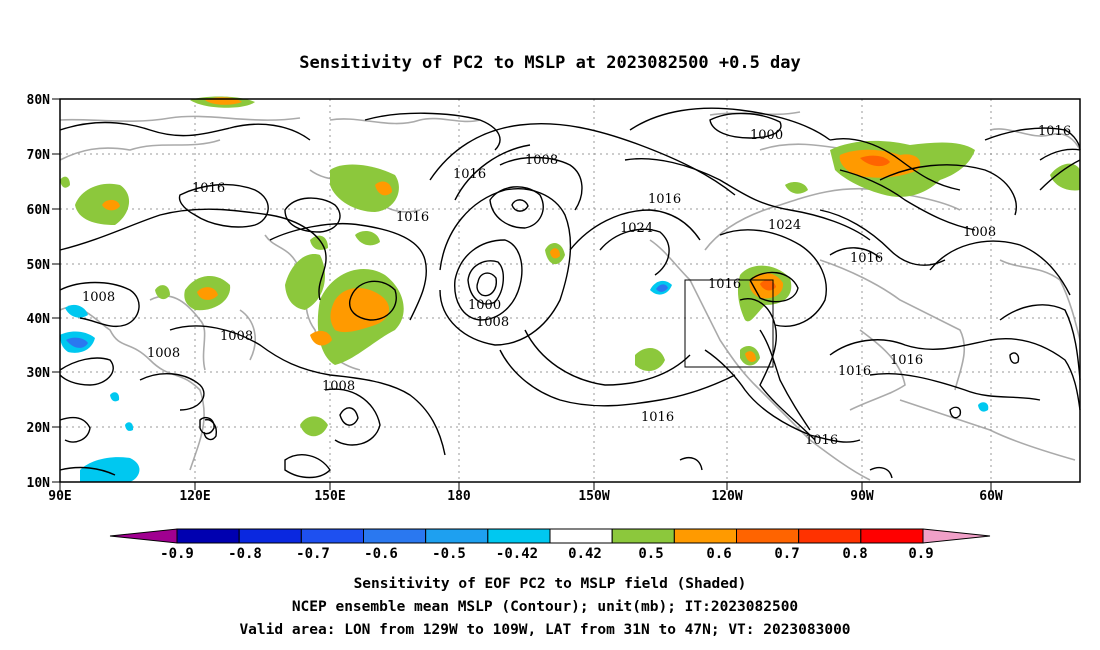 This screenshot has height=650, width=1100. Describe the element at coordinates (854, 554) in the screenshot. I see `colorbar-label: 0.8` at that location.